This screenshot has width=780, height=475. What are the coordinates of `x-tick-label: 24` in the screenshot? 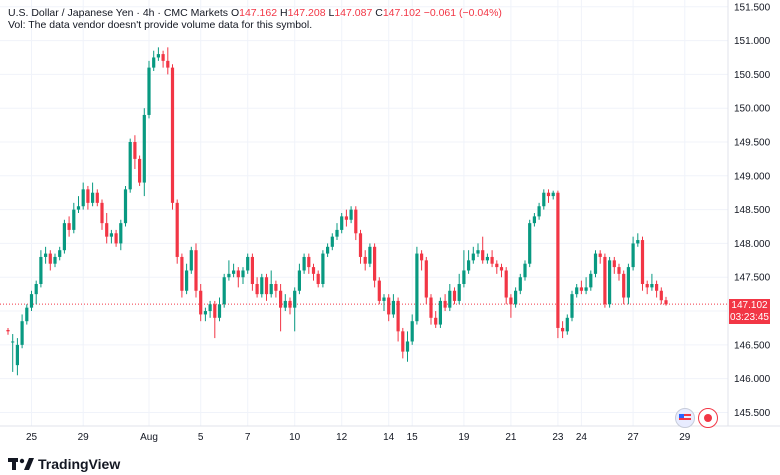 It's located at (582, 437).